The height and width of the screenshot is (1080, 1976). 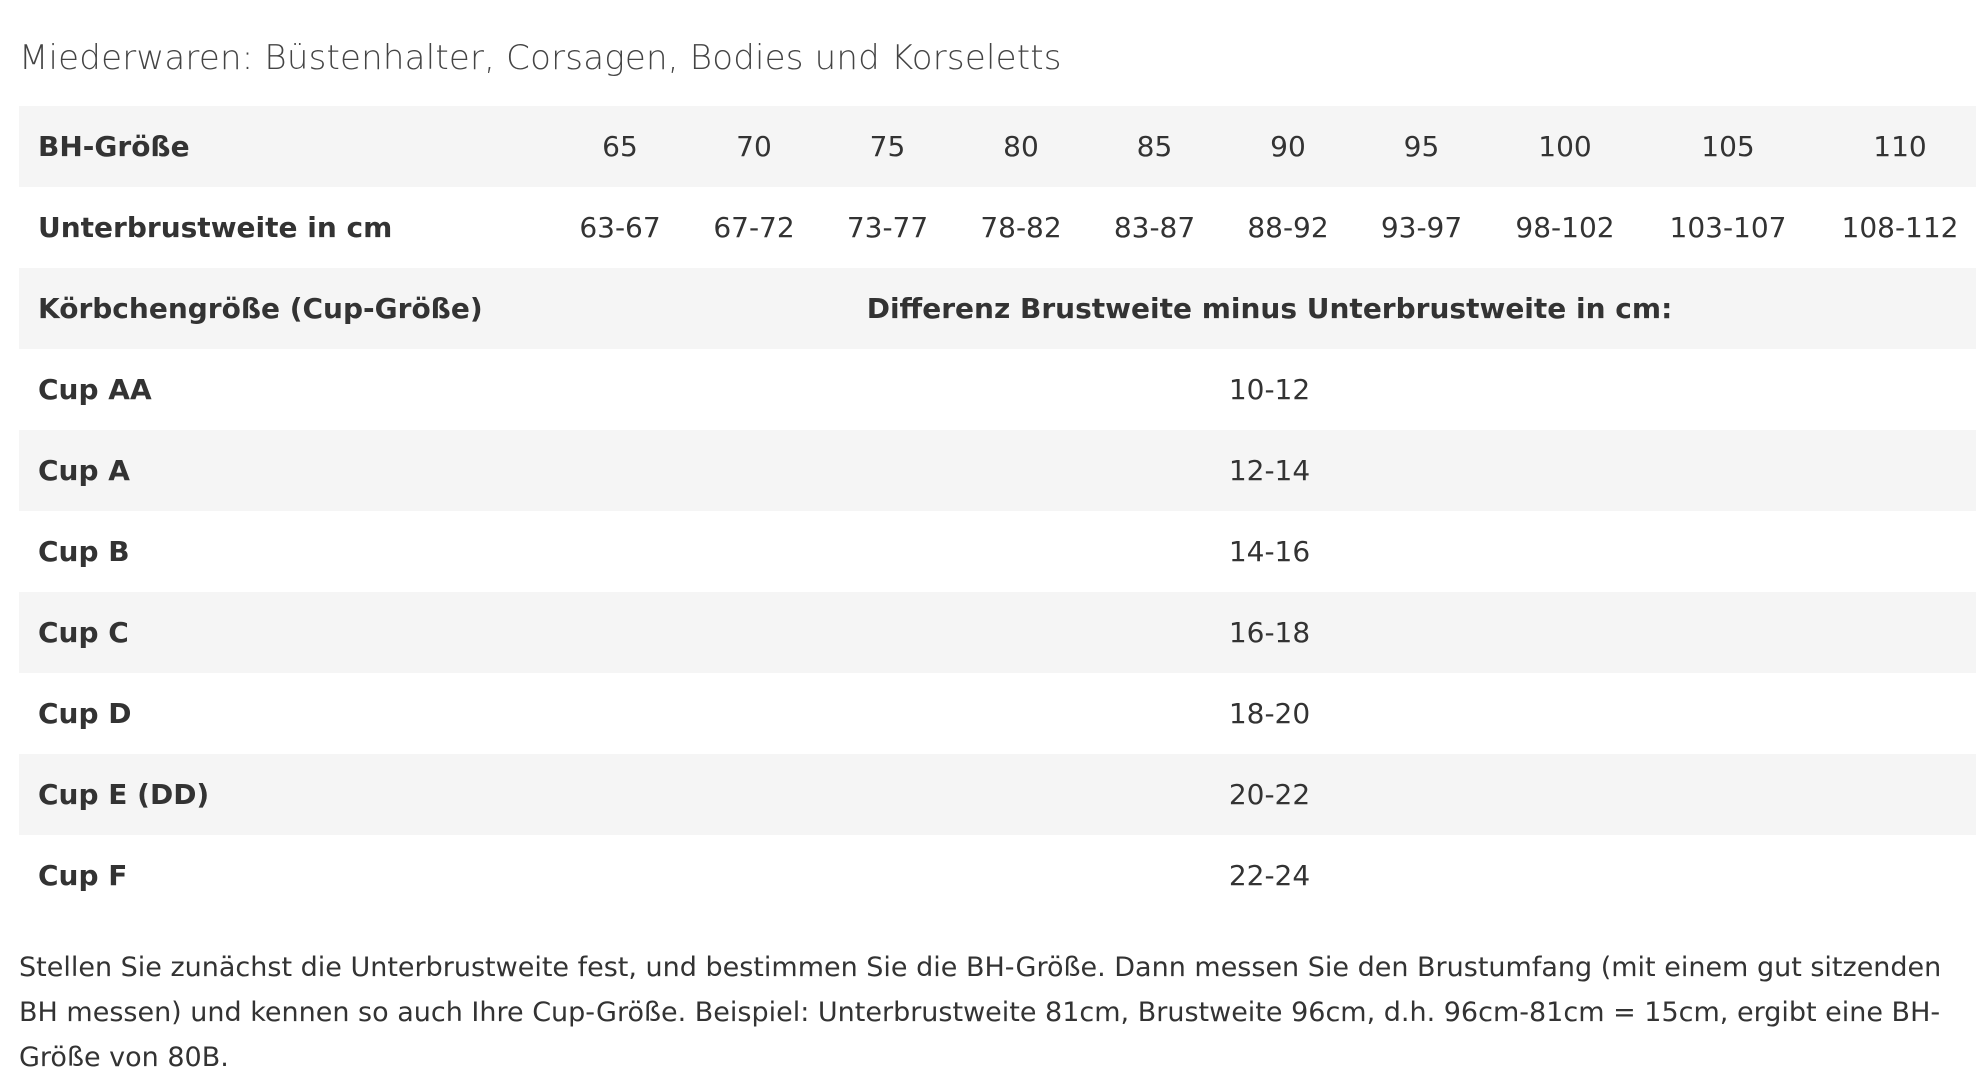 What do you see at coordinates (754, 146) in the screenshot?
I see `bra-size-cell: 70` at bounding box center [754, 146].